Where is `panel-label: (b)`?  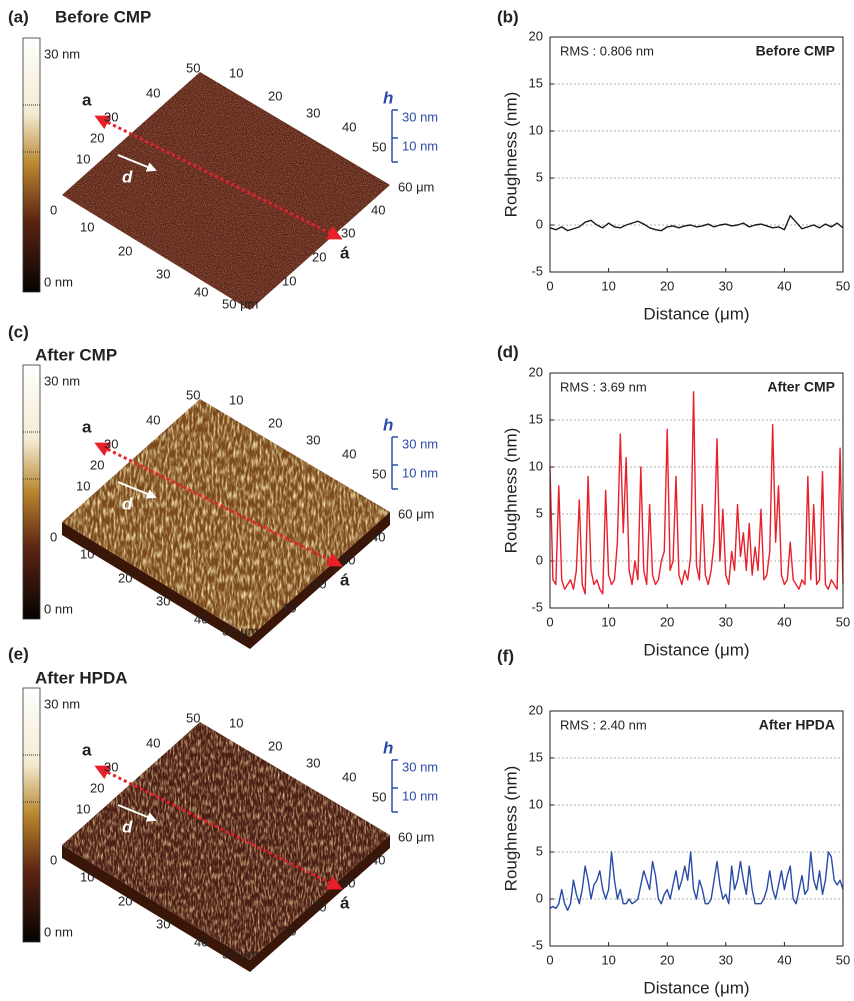 panel-label: (b) is located at coordinates (508, 16).